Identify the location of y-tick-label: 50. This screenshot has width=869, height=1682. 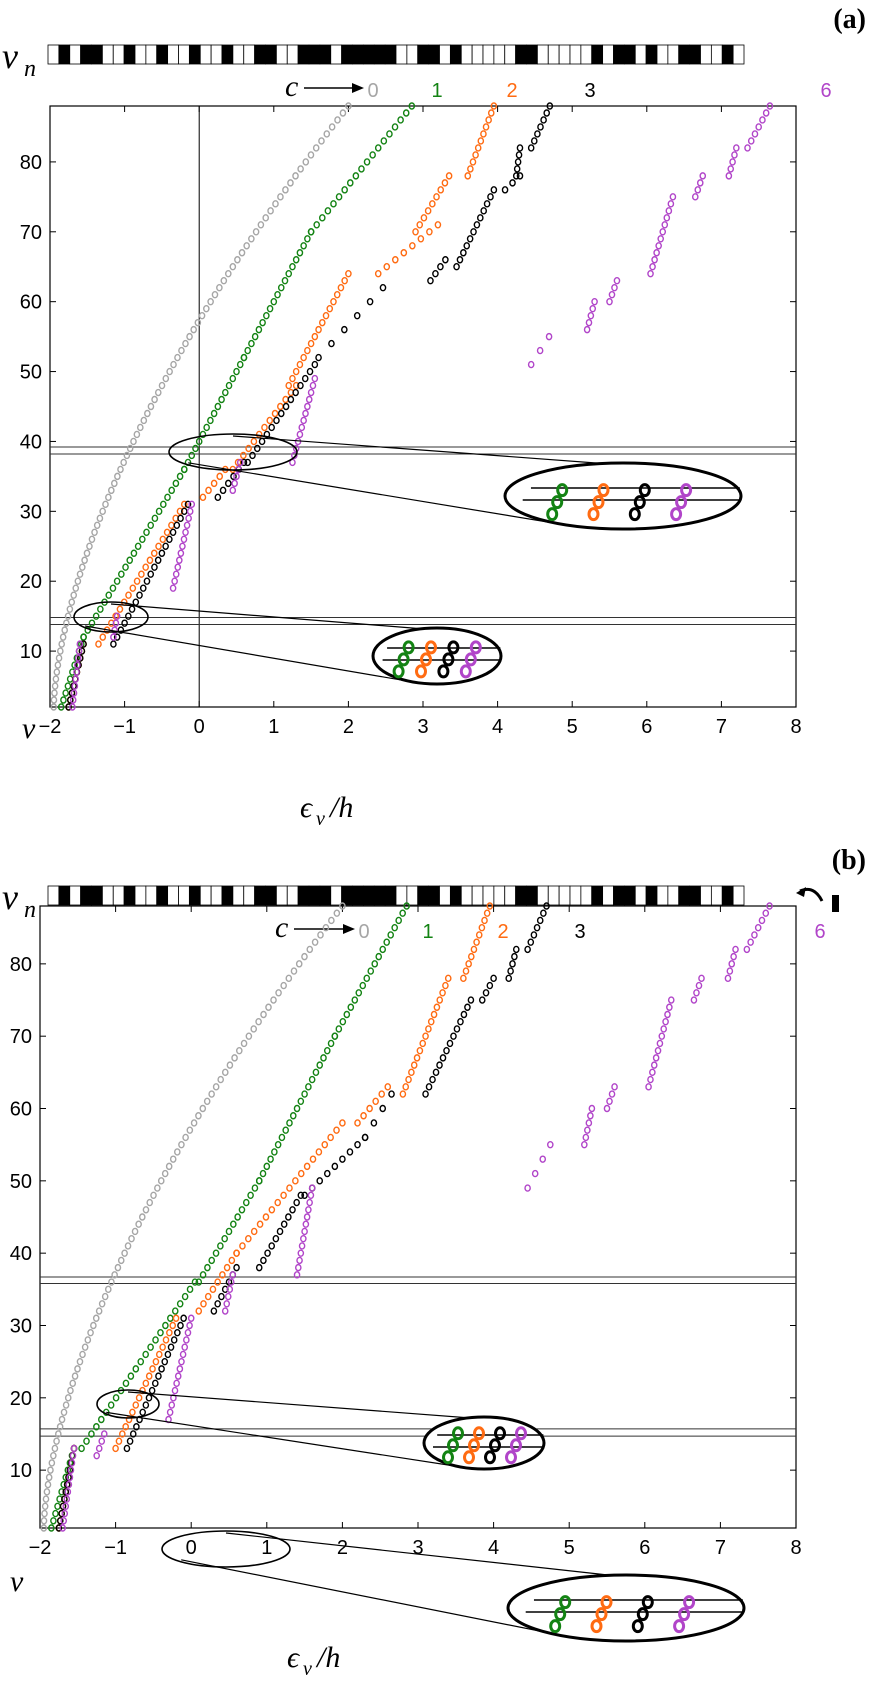
(21, 1182).